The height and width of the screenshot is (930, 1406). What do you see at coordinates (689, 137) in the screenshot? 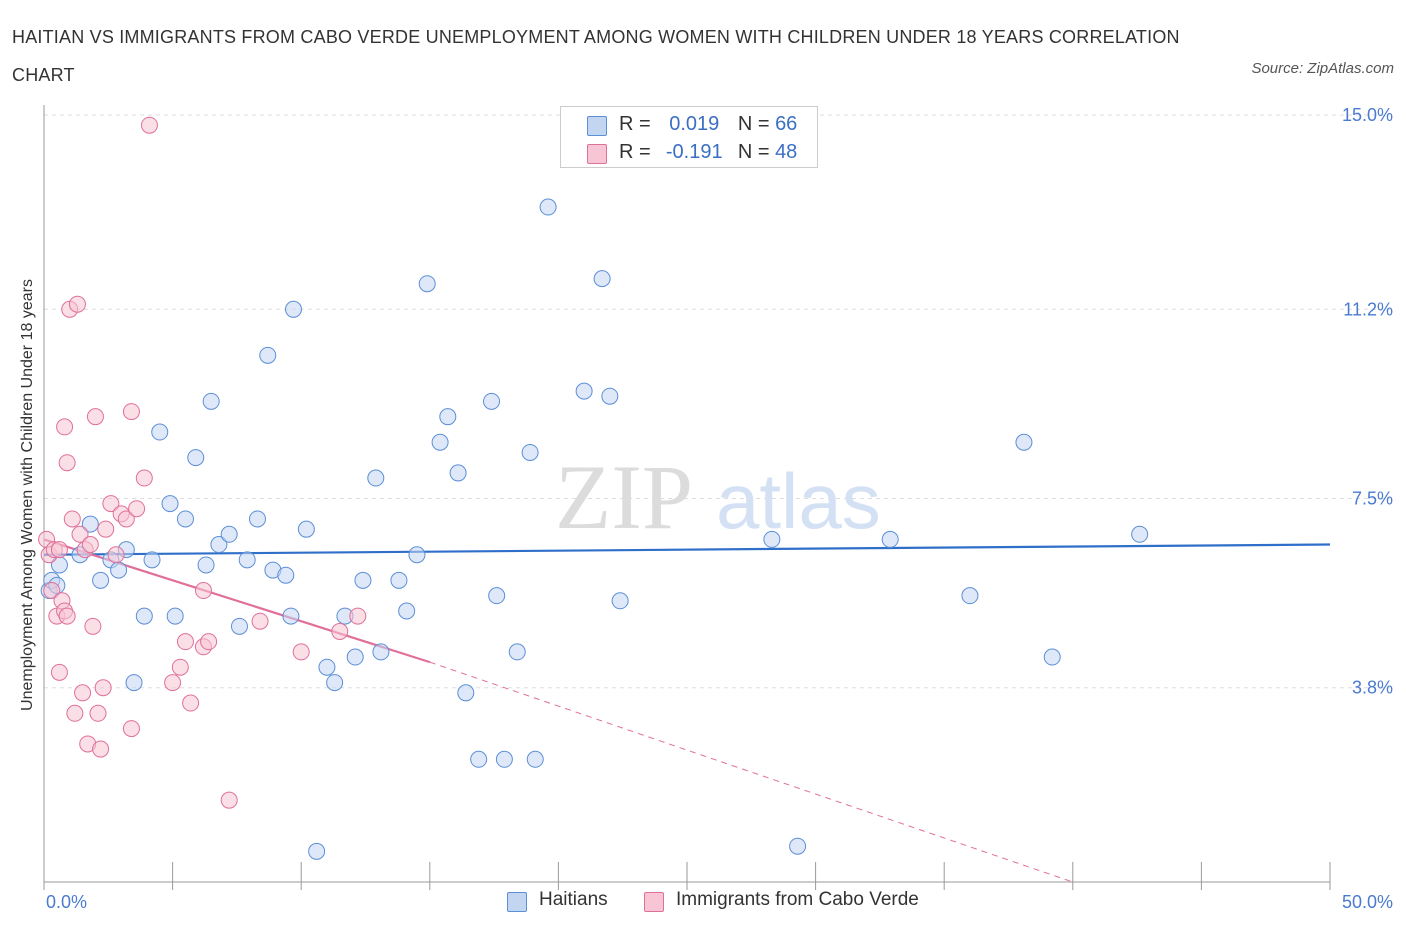
I see `stats-legend: R = 0.019 N = 66 R = -0.191 N = 48` at bounding box center [689, 137].